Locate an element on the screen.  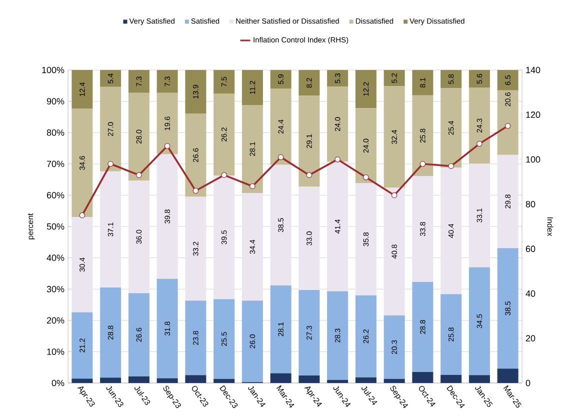
y-tick-label: 10% is located at coordinates (55, 351).